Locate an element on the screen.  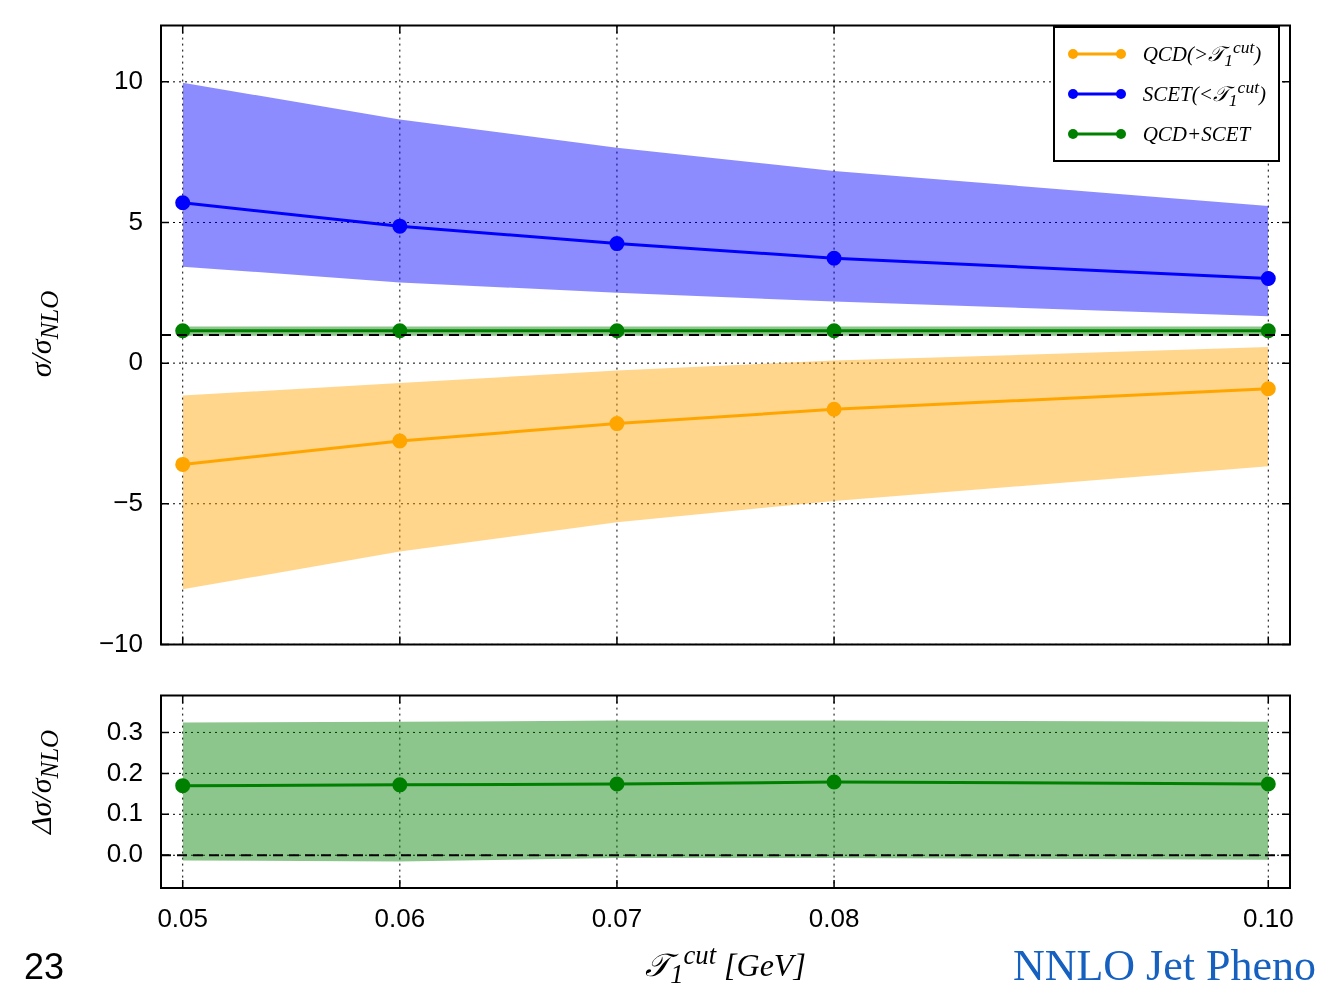
x-tick-label: 0.06 is located at coordinates (400, 917).